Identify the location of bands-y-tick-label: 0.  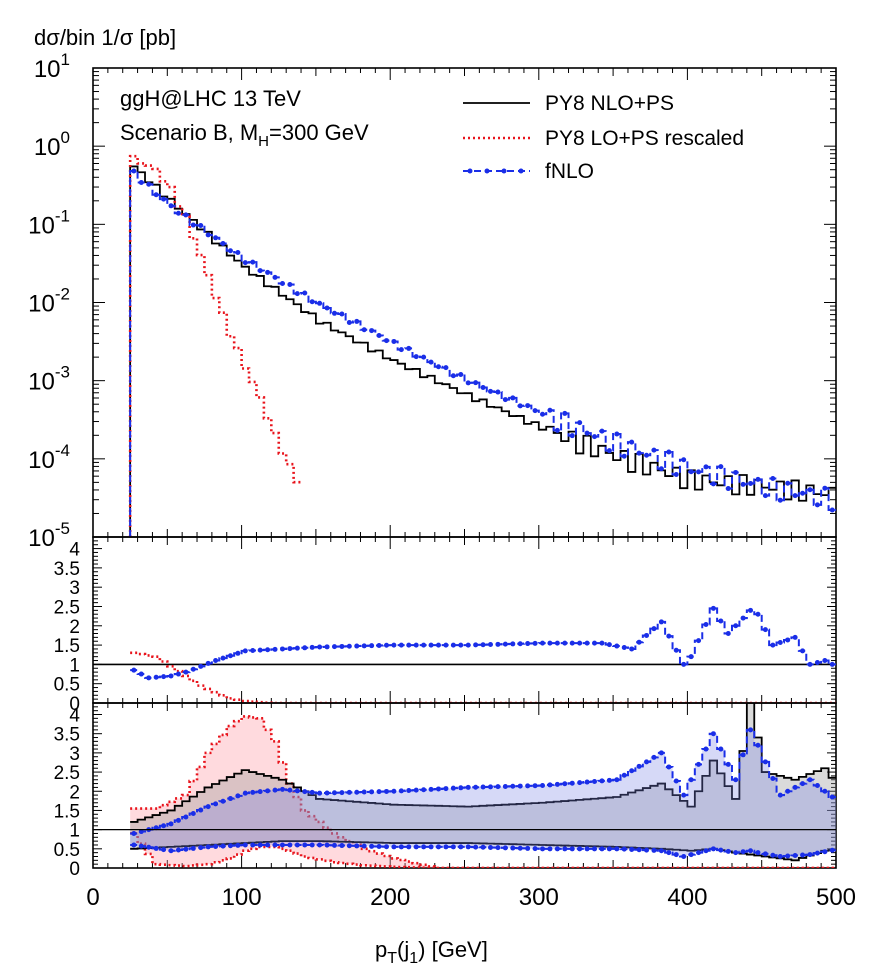
(74, 869).